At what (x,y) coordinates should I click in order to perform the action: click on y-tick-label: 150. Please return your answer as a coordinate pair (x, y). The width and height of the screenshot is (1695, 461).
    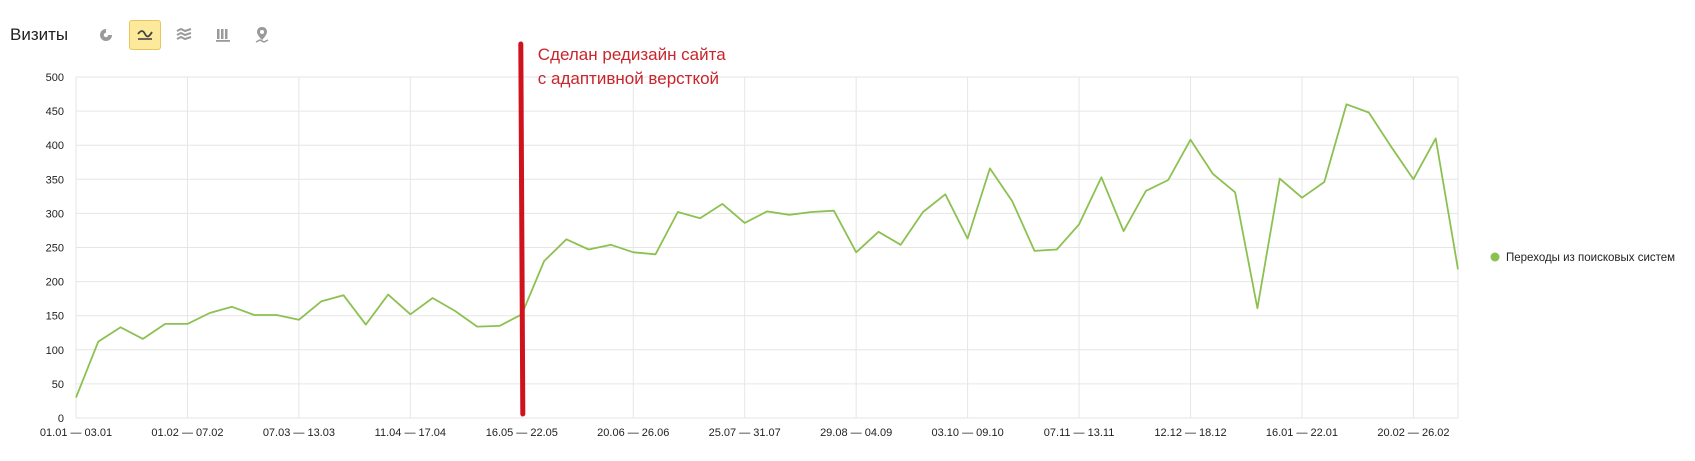
    Looking at the image, I should click on (55, 317).